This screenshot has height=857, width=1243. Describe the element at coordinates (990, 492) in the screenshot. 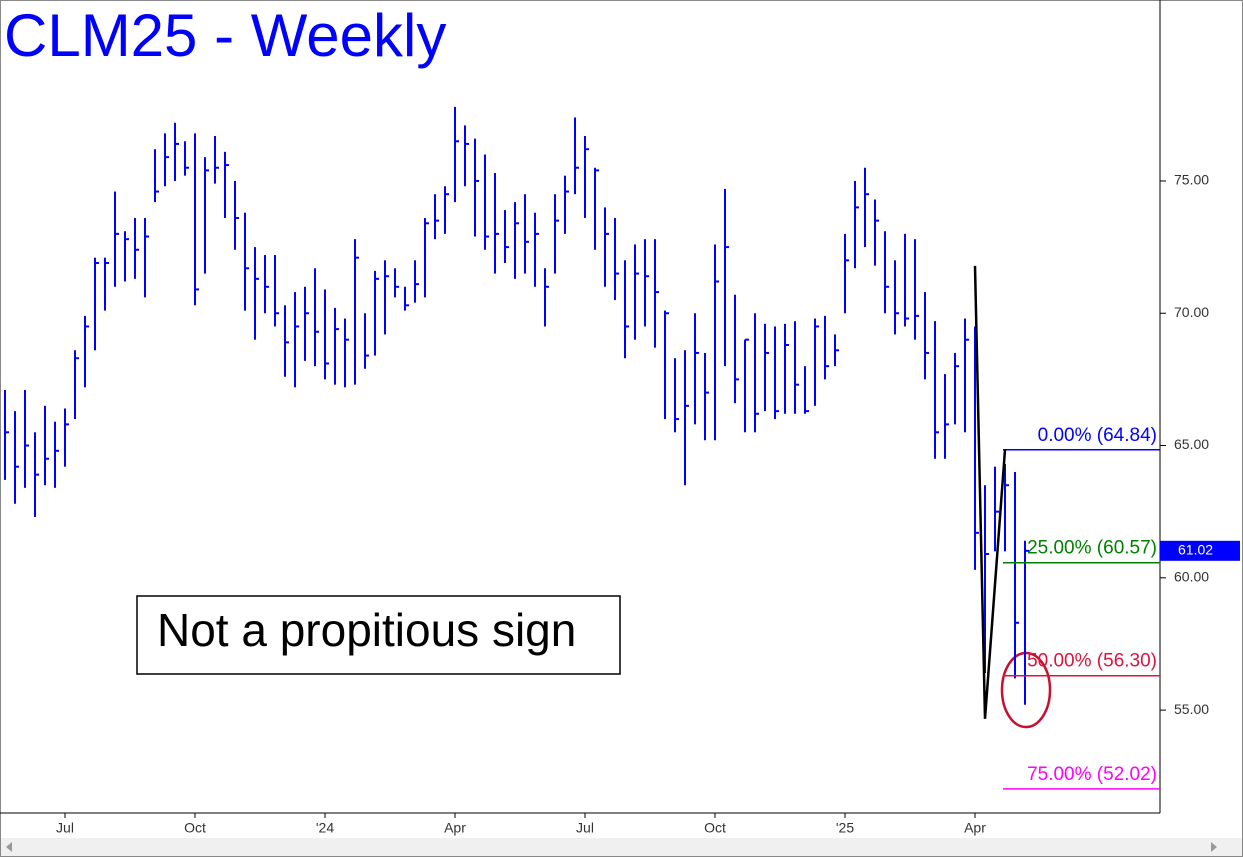

I see `pattern-line` at that location.